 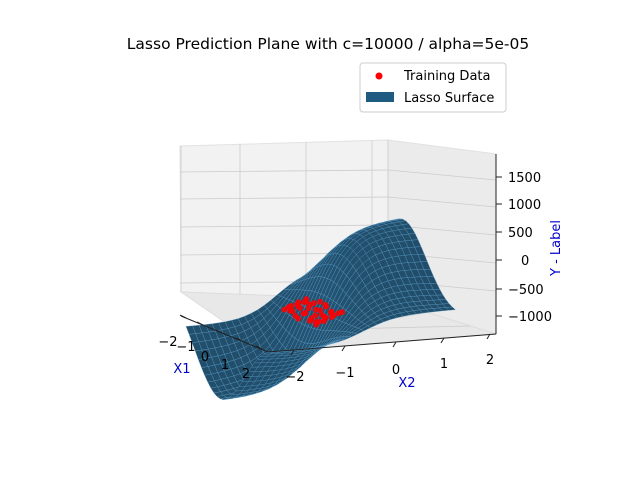 I want to click on x1-tick-label: −2, so click(x=167, y=342).